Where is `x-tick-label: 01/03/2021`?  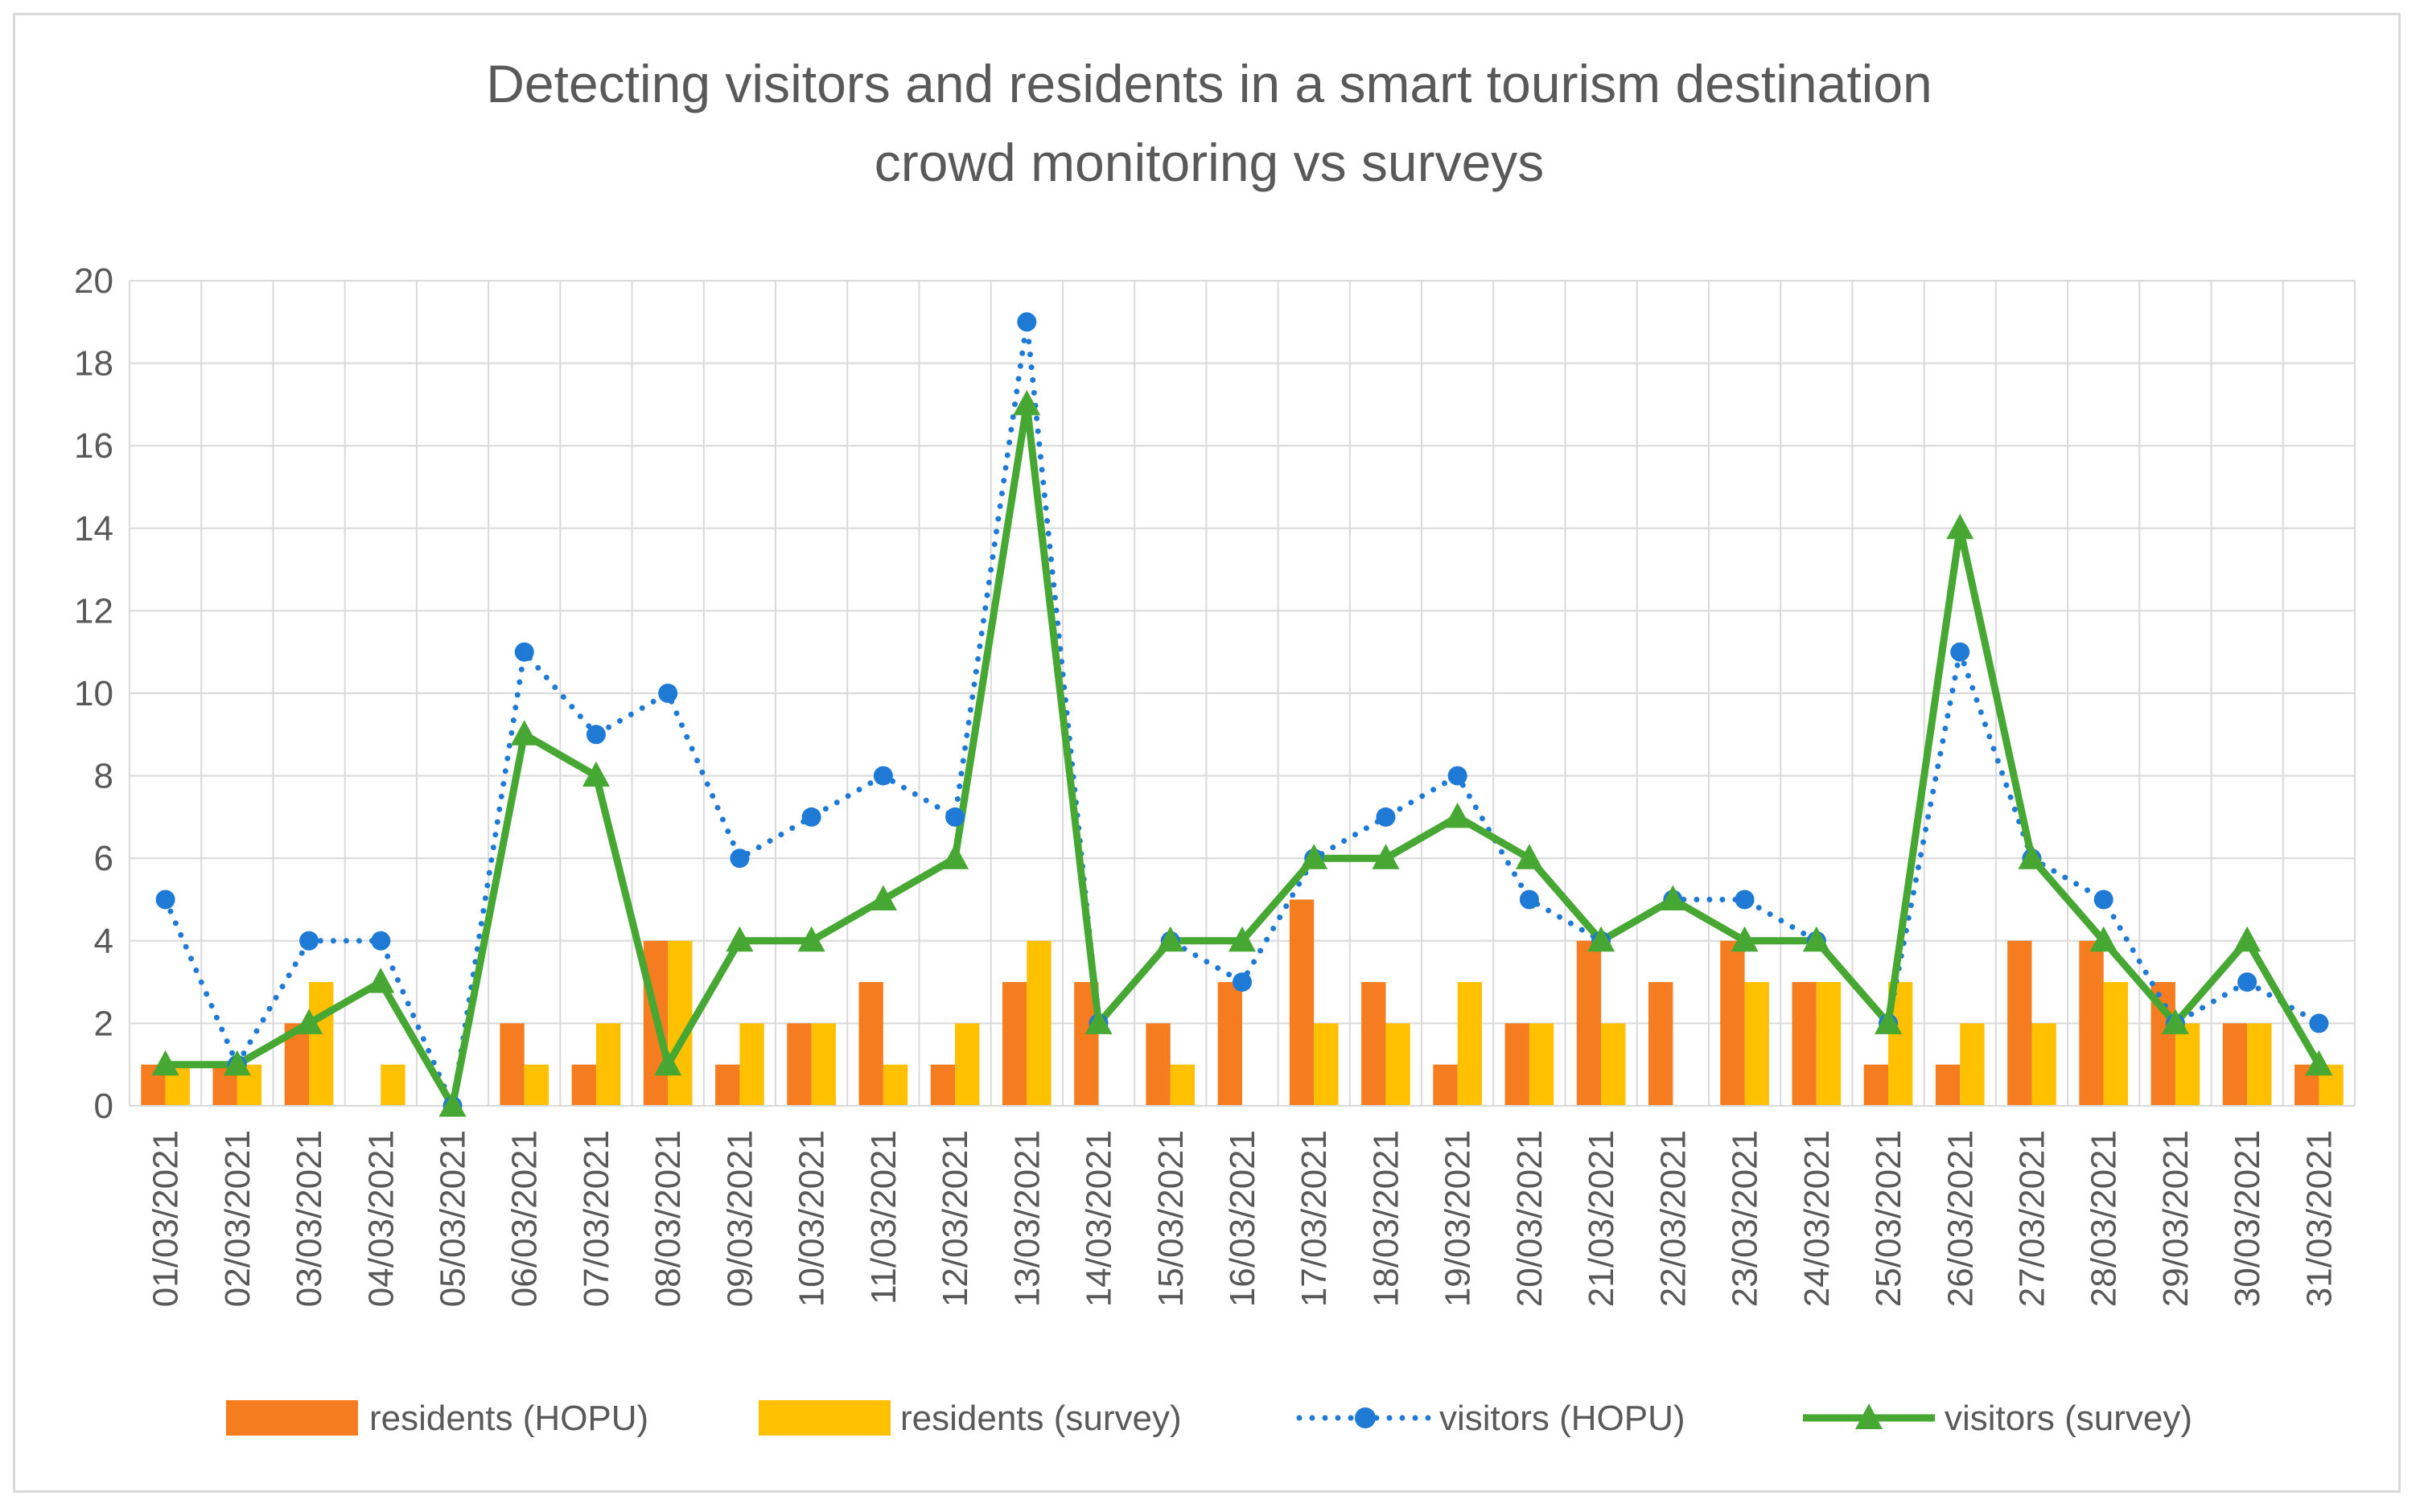 x-tick-label: 01/03/2021 is located at coordinates (166, 1219).